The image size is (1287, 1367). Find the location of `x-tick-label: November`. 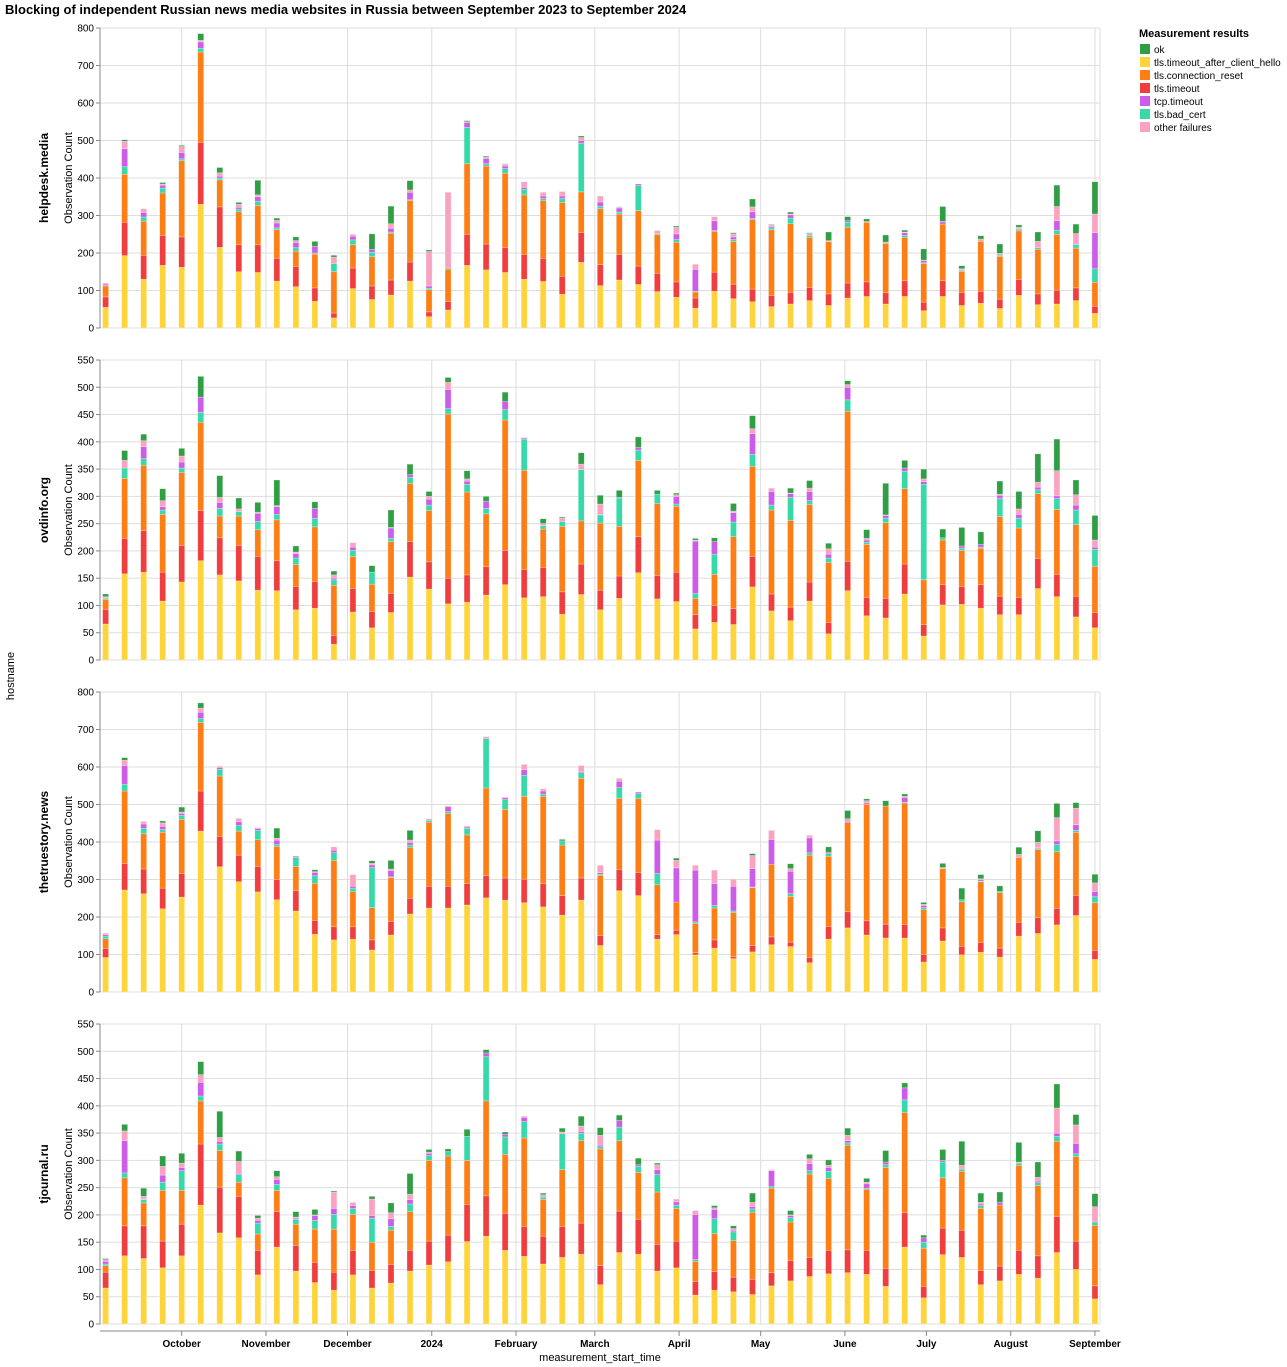

x-tick-label: November is located at coordinates (266, 1344).